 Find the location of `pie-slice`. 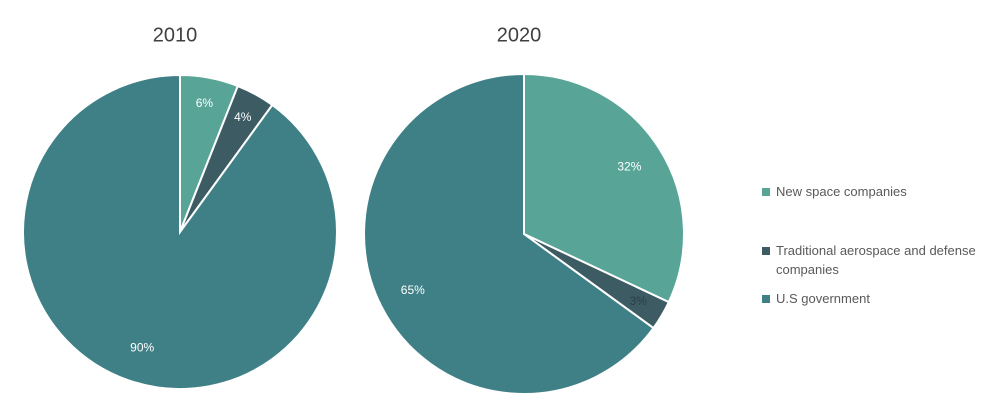

pie-slice is located at coordinates (604, 188).